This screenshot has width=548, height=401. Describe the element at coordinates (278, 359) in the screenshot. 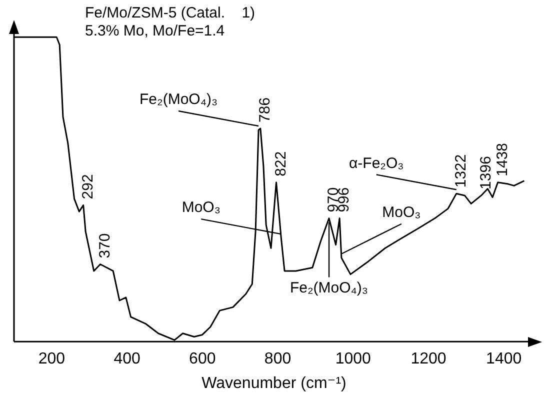

I see `x-tick-label: 800` at that location.